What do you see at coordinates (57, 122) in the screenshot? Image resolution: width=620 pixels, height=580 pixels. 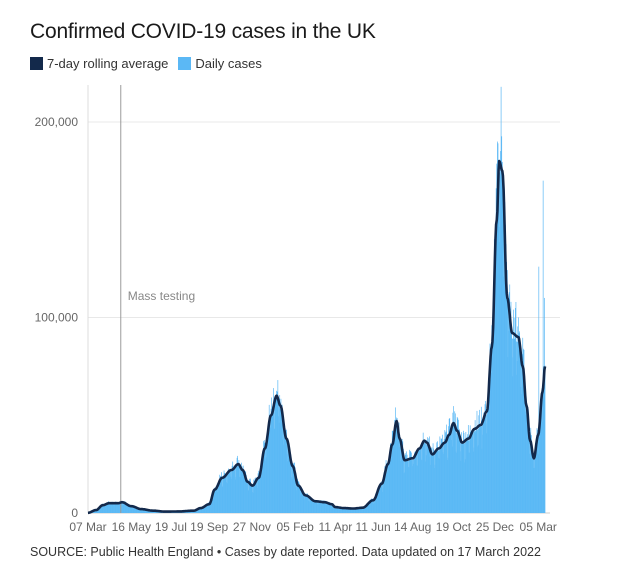 I see `y-tick-label: 200,000` at bounding box center [57, 122].